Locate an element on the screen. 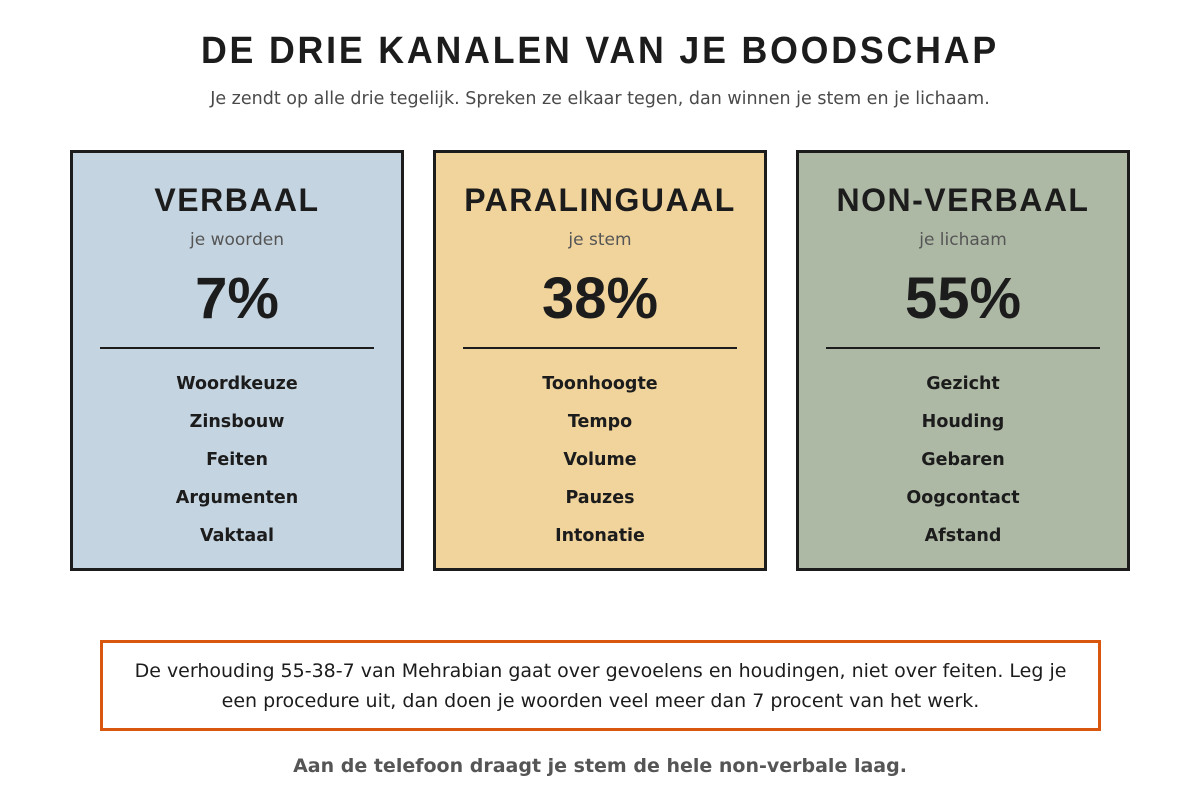  channel-subtitle: je woorden is located at coordinates (236, 240).